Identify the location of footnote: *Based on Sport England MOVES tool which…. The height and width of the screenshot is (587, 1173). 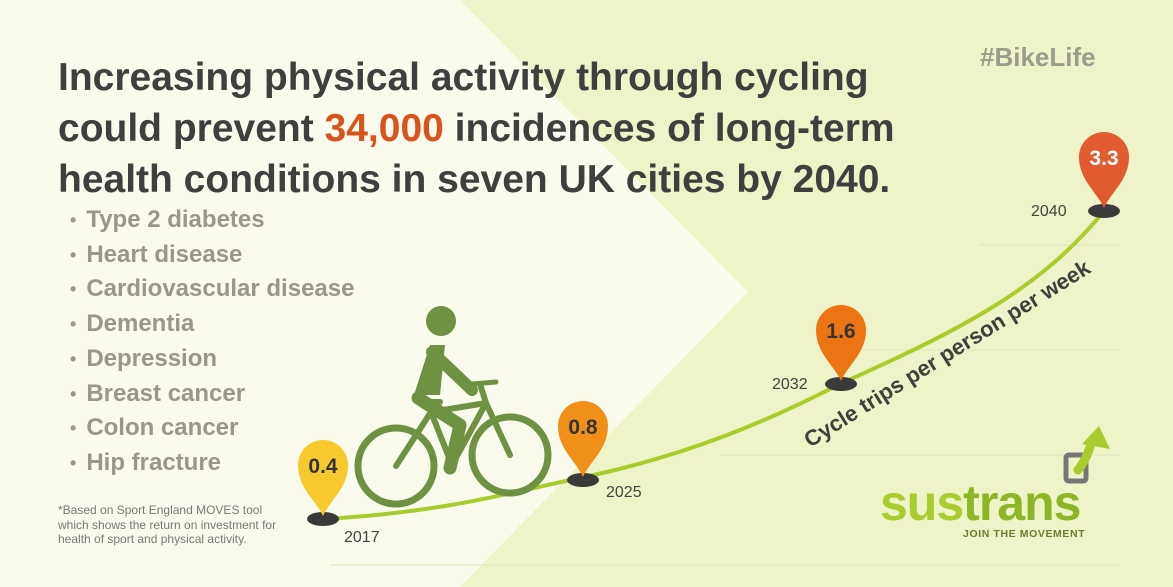
(167, 524).